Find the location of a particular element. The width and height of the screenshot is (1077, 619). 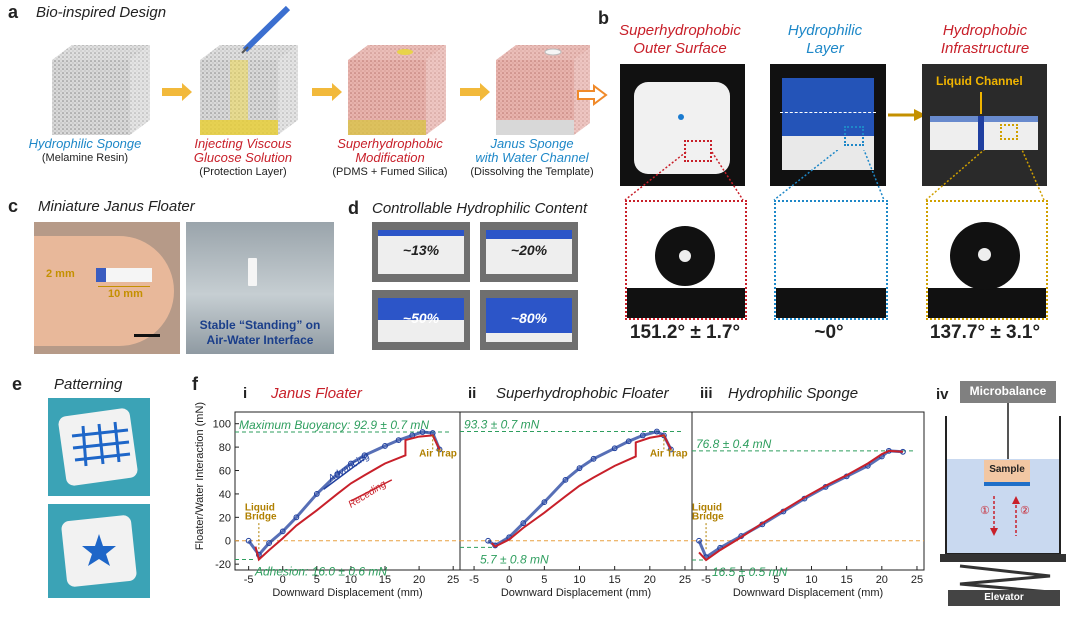

b-col2-title: Hydrophilic Layer is located at coordinates (825, 39).